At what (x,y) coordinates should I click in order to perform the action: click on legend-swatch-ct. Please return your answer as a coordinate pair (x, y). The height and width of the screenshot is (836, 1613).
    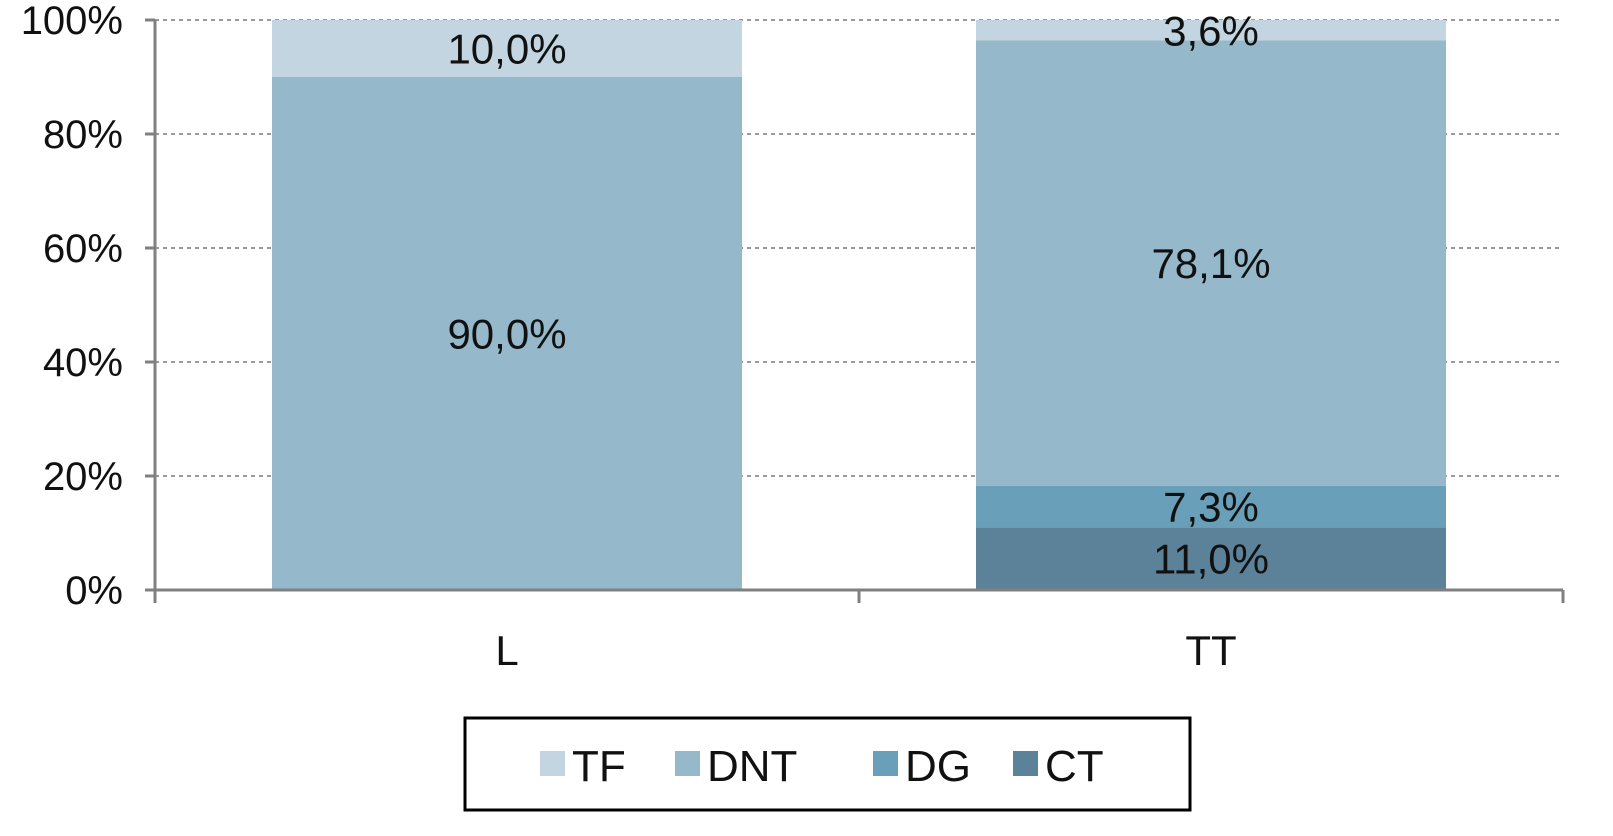
    Looking at the image, I should click on (1025, 763).